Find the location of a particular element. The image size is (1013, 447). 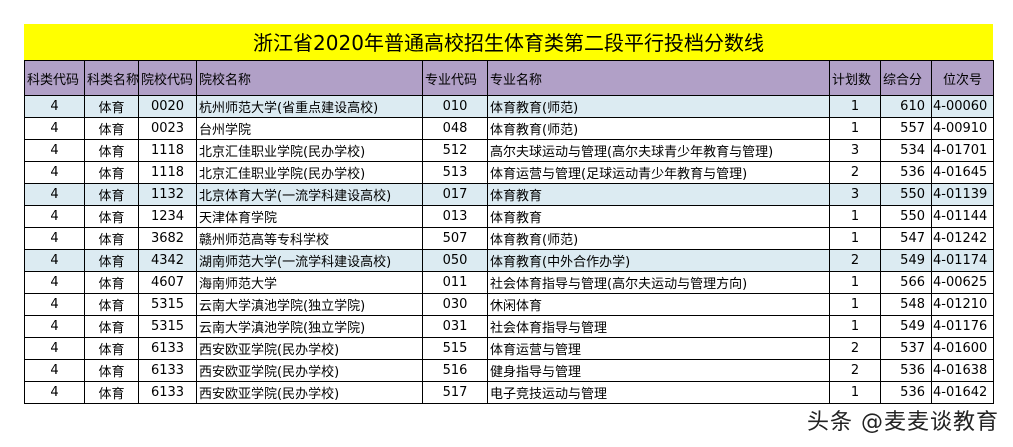

cell-major-name: 休闲体育 is located at coordinates (658, 304).